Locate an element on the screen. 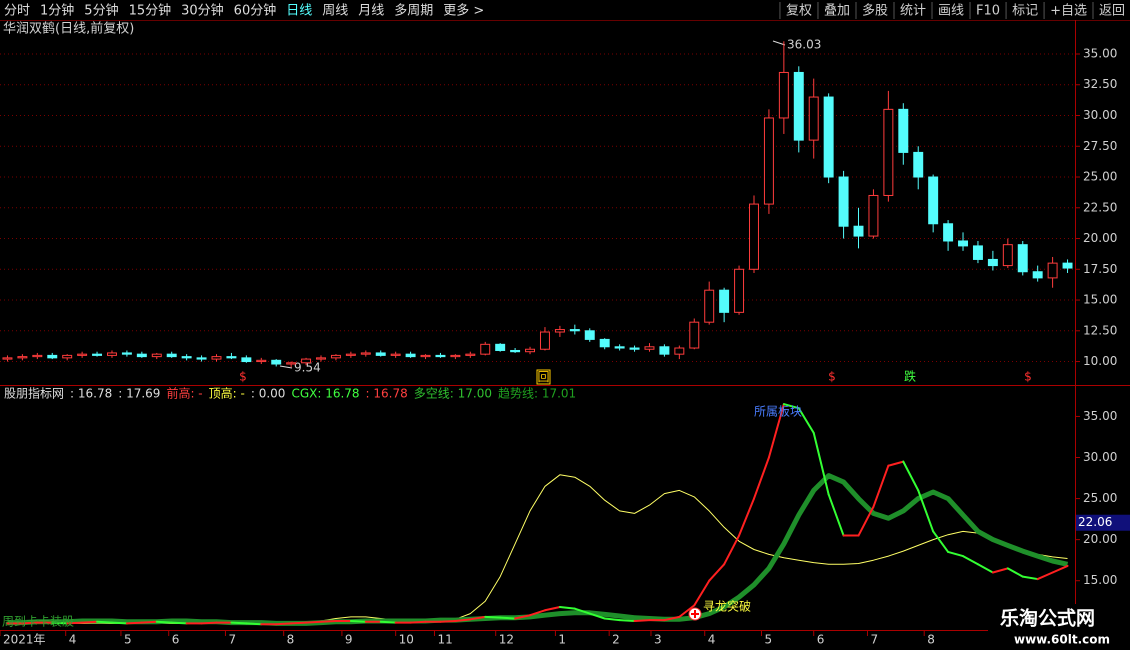 The image size is (1130, 650). x-tick-label: 11 is located at coordinates (444, 640).